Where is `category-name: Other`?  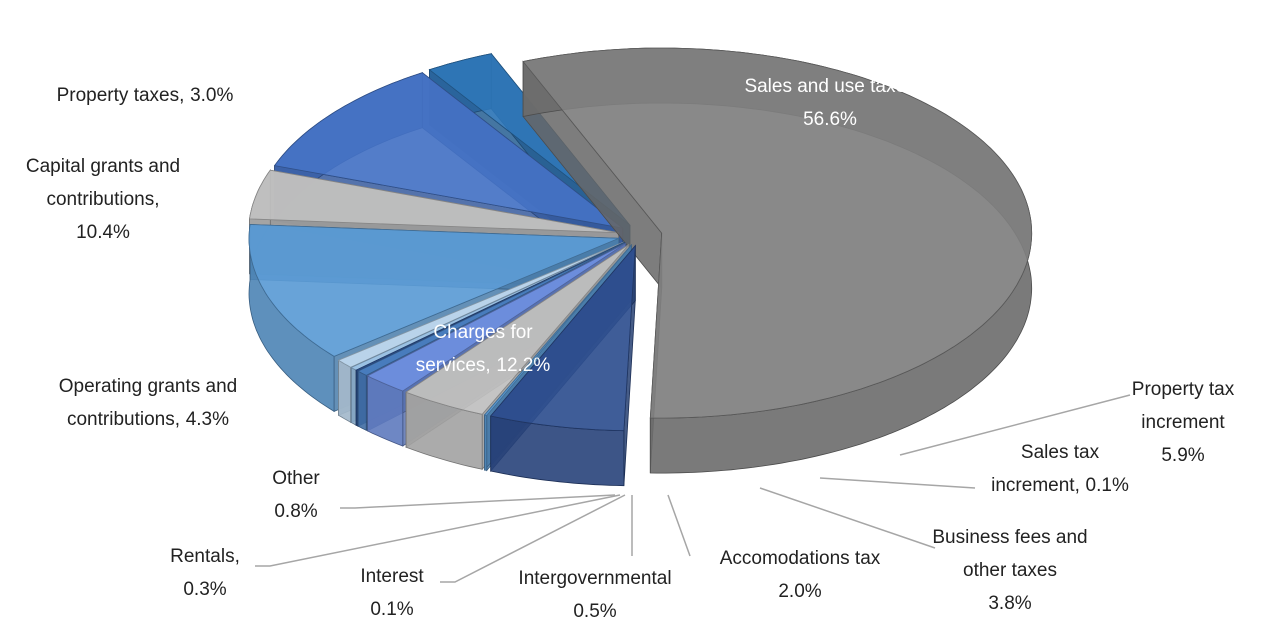 category-name: Other is located at coordinates (296, 478).